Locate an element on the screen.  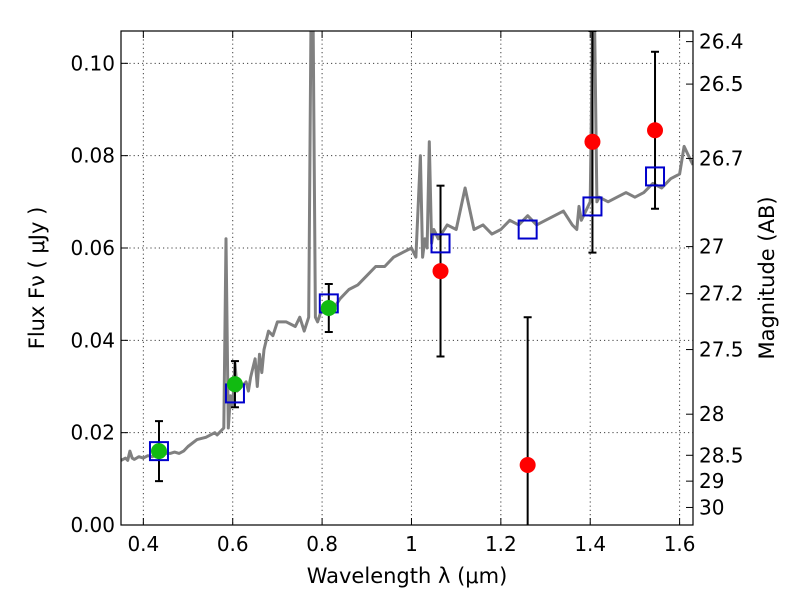
y2-tick-label: 27 is located at coordinates (711, 247).